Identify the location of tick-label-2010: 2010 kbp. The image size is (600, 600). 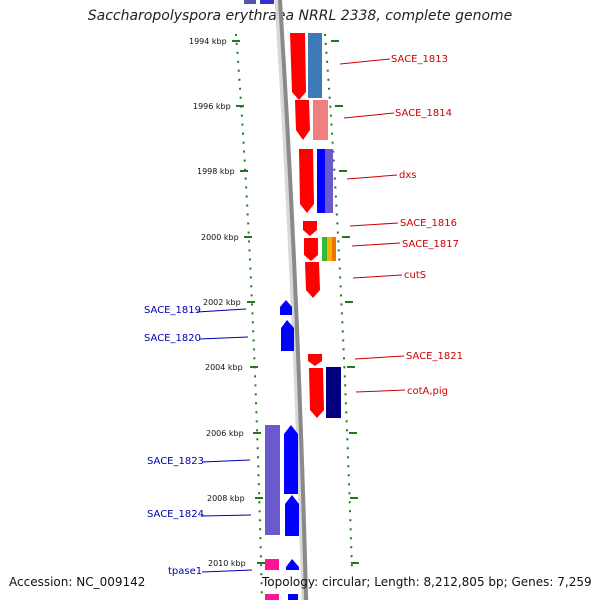
(227, 563).